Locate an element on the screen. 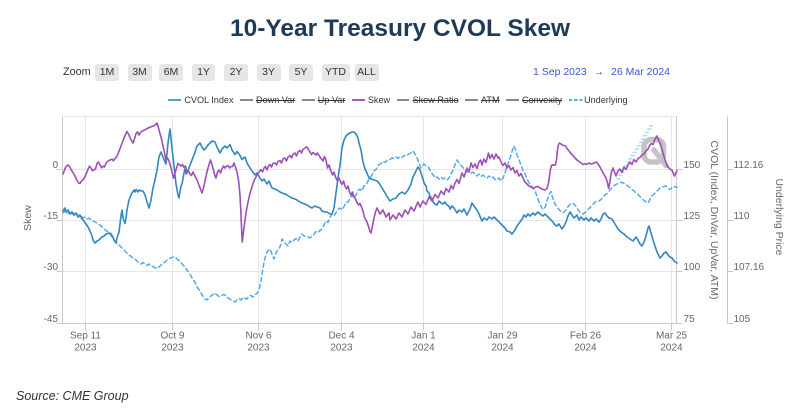 The image size is (800, 418). svg-text: Jan 29 is located at coordinates (502, 336).